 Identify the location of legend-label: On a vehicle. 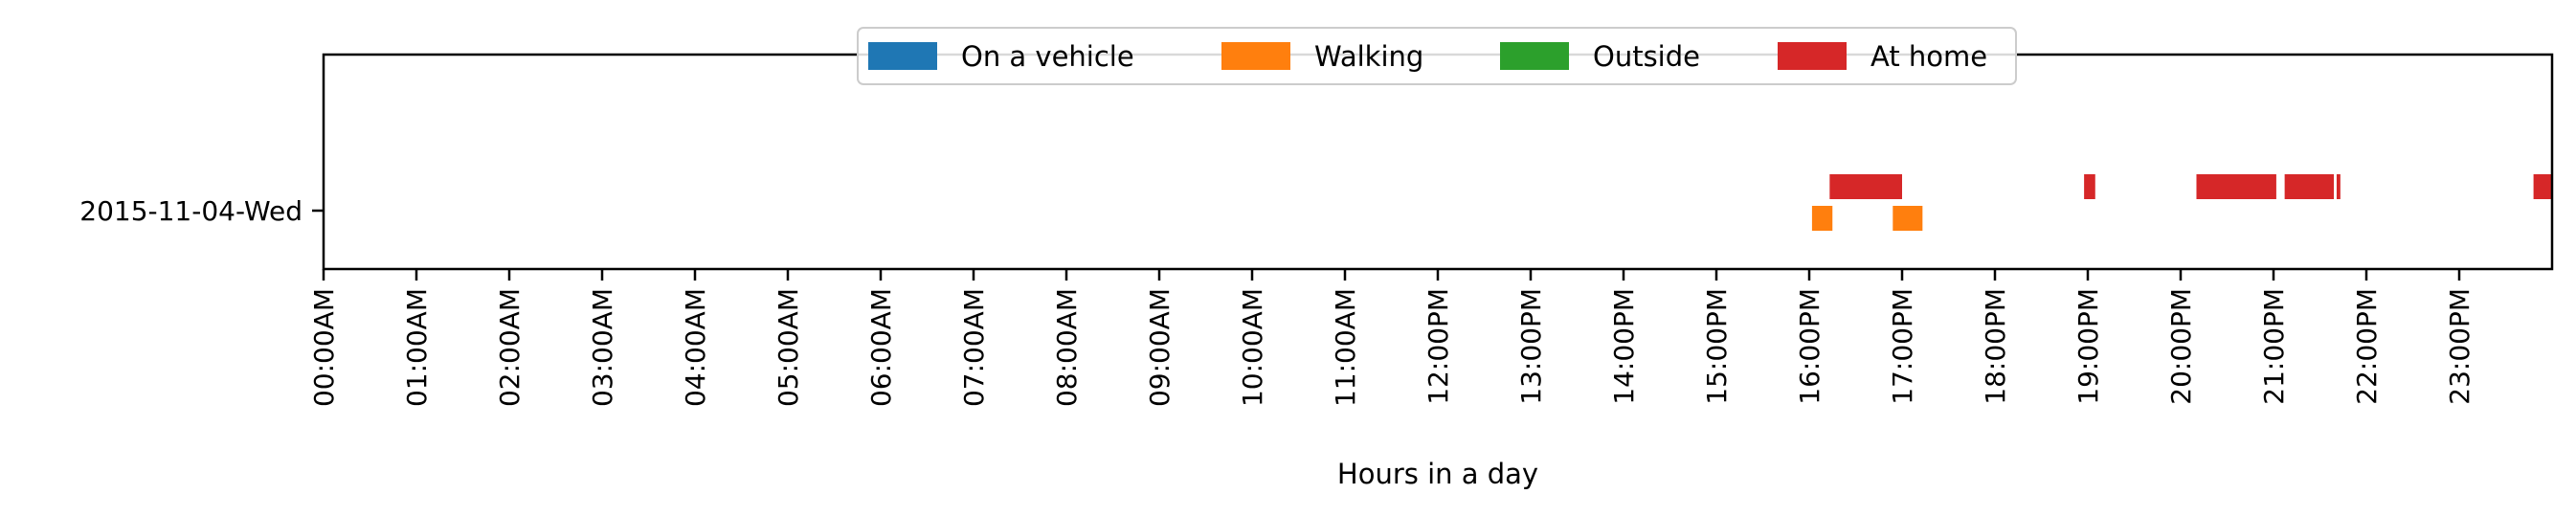
(1047, 56).